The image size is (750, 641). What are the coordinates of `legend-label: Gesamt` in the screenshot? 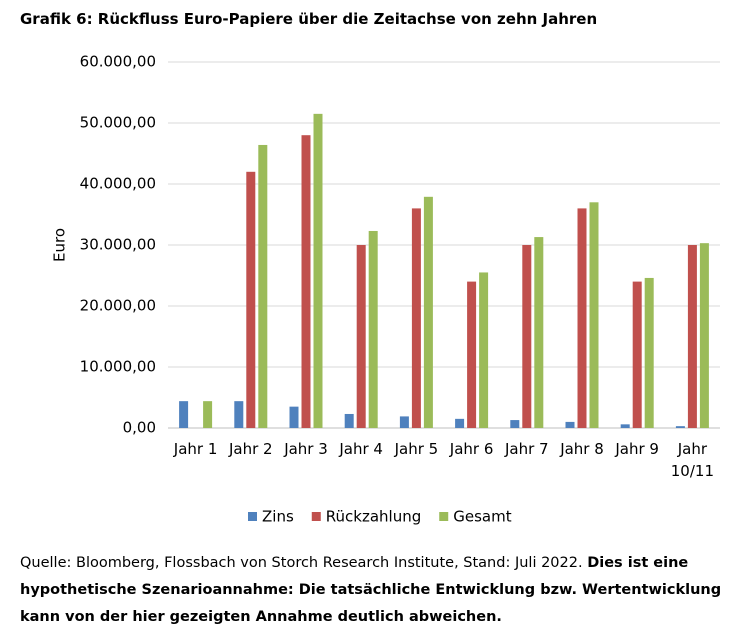 It's located at (482, 517).